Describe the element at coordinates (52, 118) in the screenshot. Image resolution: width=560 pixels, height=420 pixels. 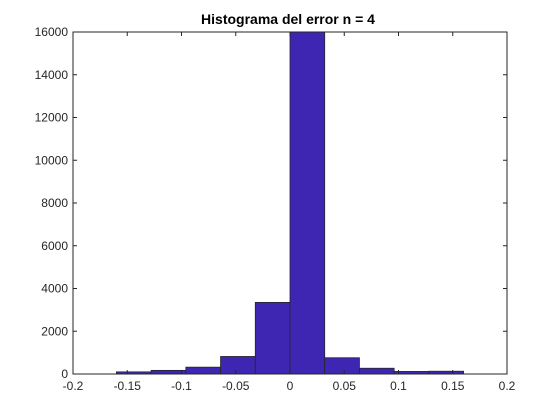
I see `y-tick-label: 12000` at that location.